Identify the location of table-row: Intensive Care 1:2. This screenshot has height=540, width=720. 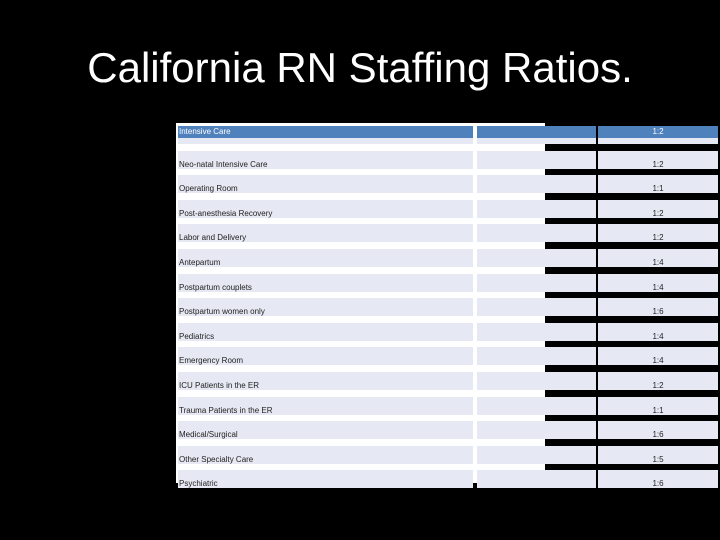
(447, 135).